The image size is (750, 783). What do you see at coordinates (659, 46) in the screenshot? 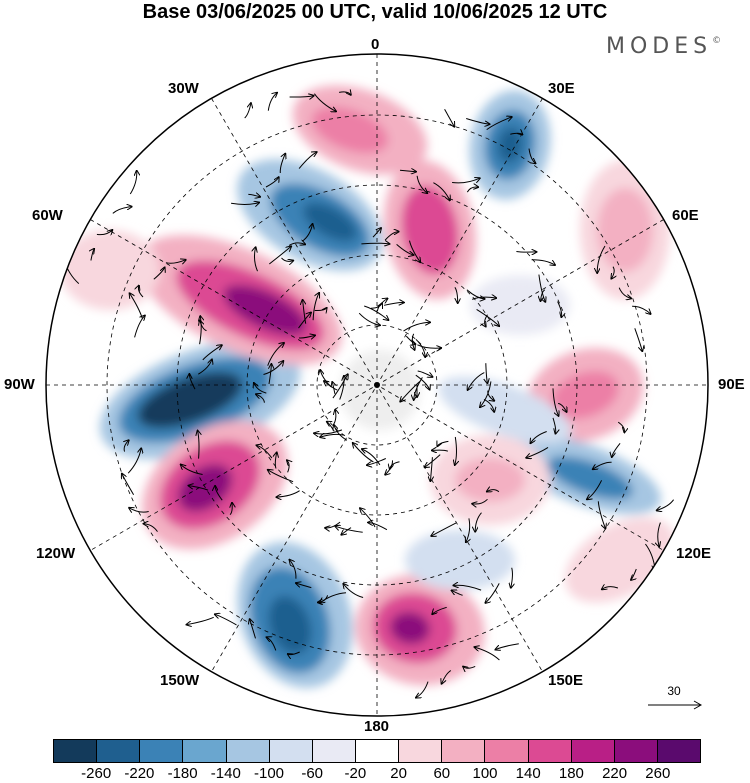
I see `logo-text: MODES` at bounding box center [659, 46].